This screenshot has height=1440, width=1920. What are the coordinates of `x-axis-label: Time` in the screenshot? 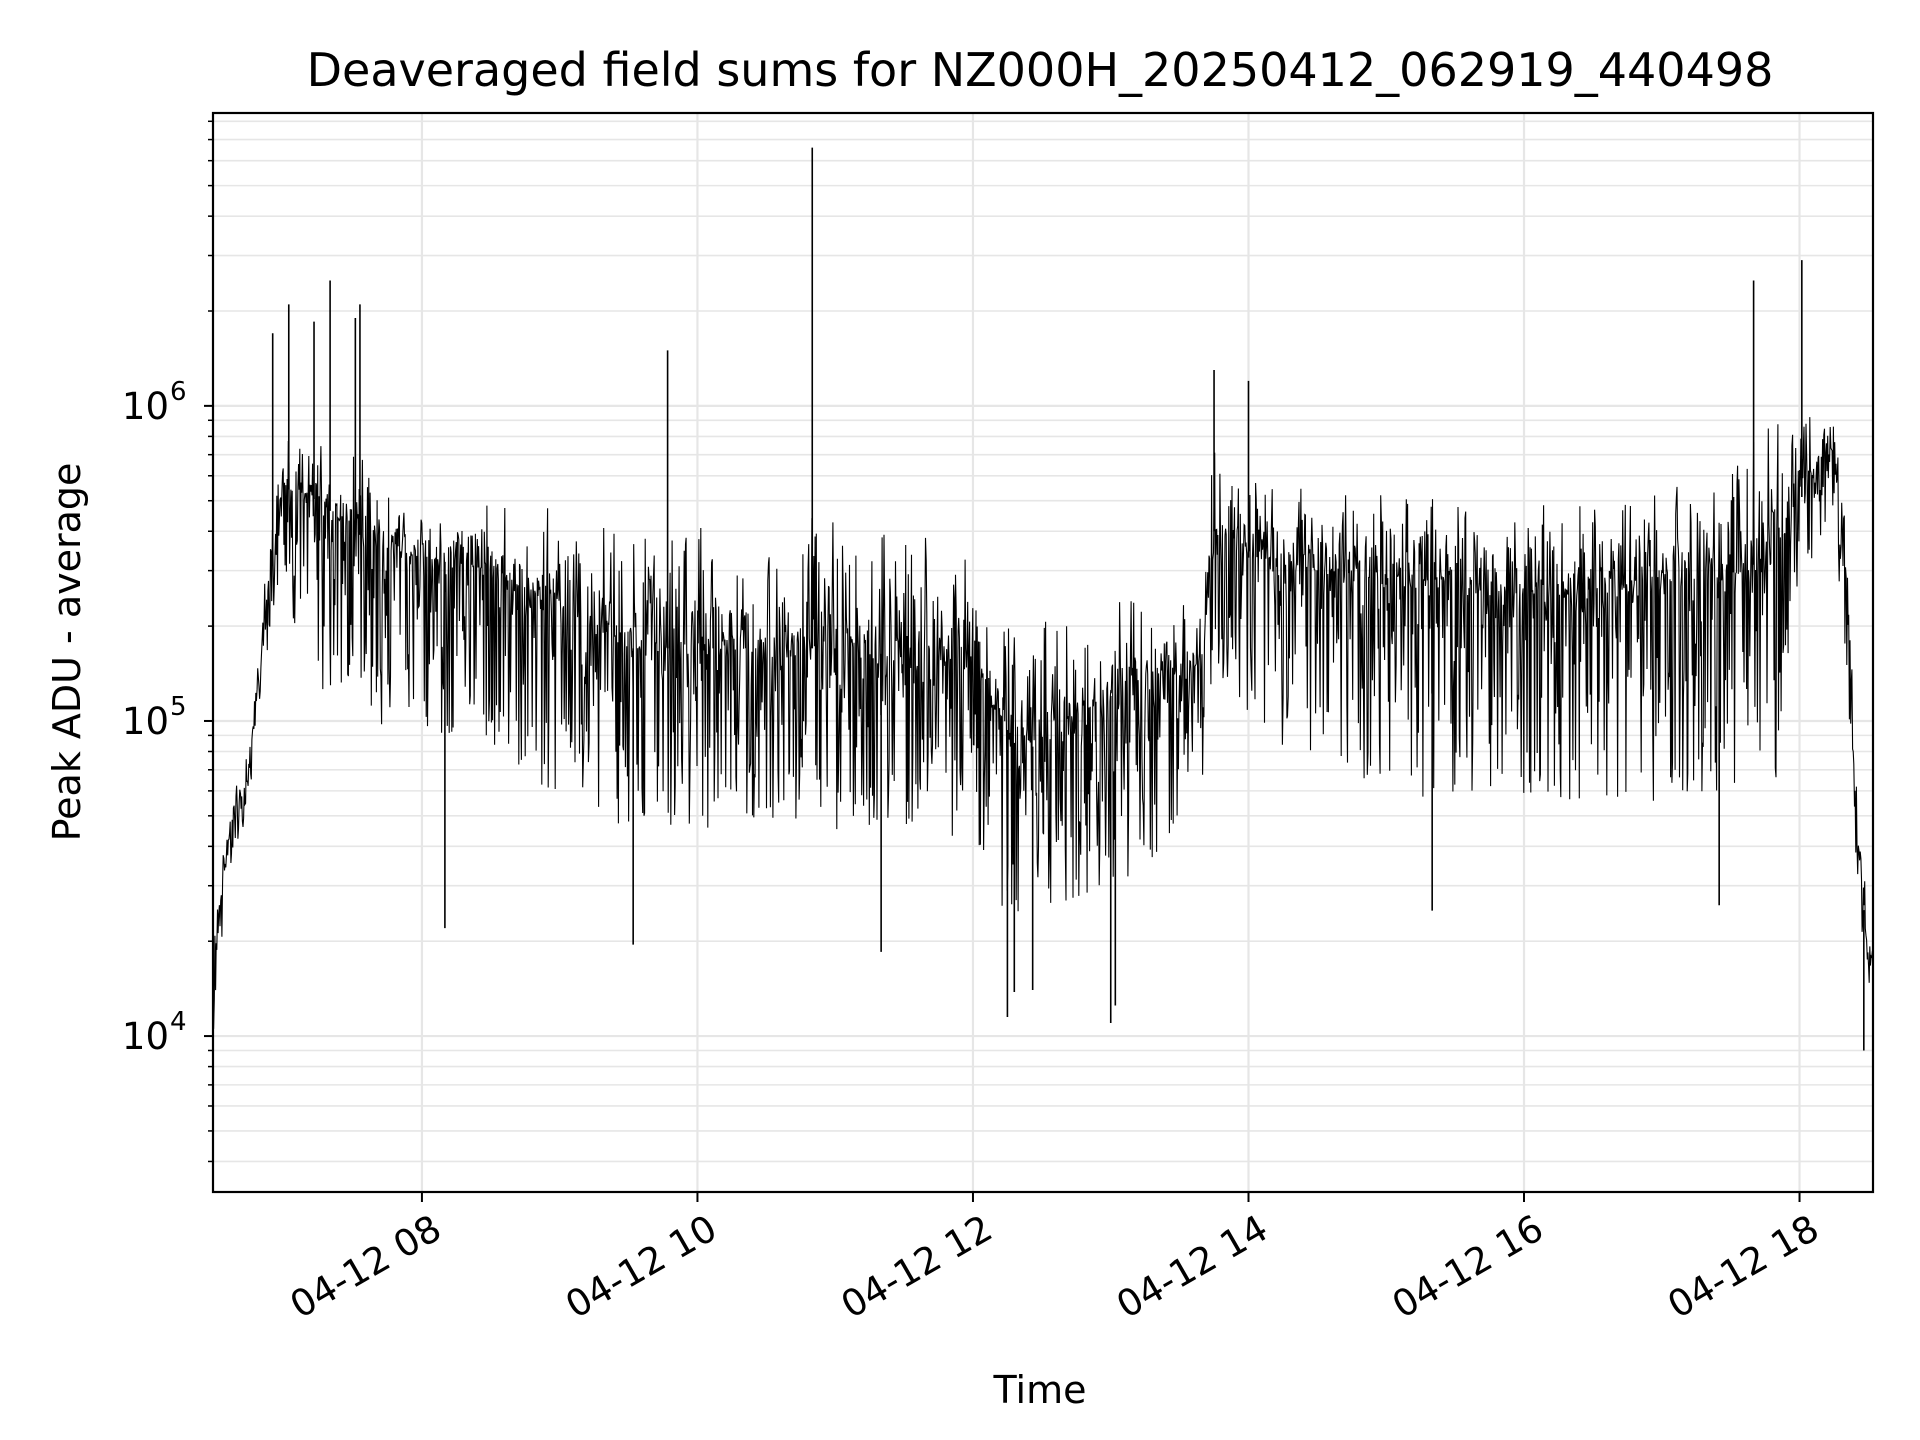 It's located at (1040, 1390).